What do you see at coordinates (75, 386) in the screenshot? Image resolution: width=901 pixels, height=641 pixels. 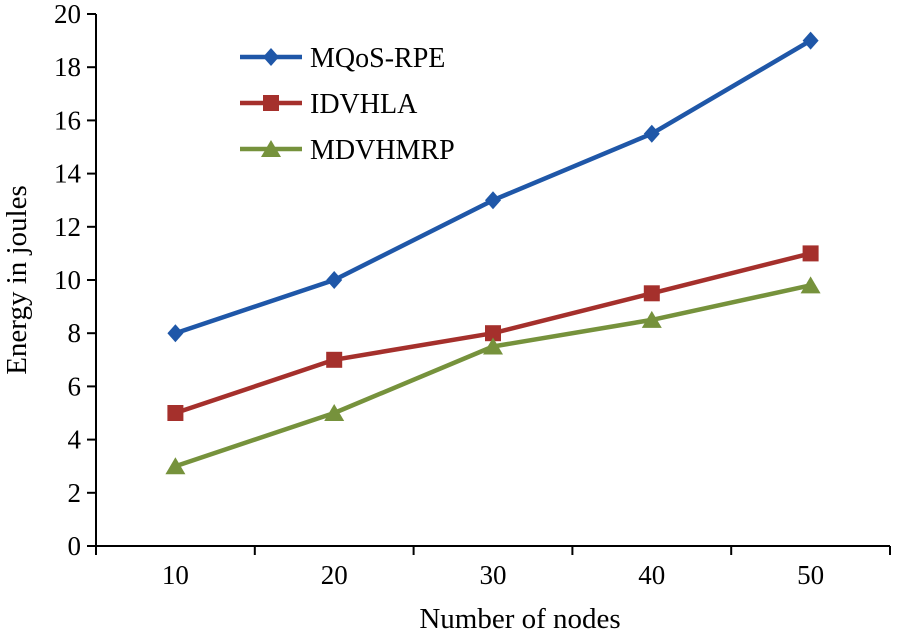 I see `y-tick-label: 6` at bounding box center [75, 386].